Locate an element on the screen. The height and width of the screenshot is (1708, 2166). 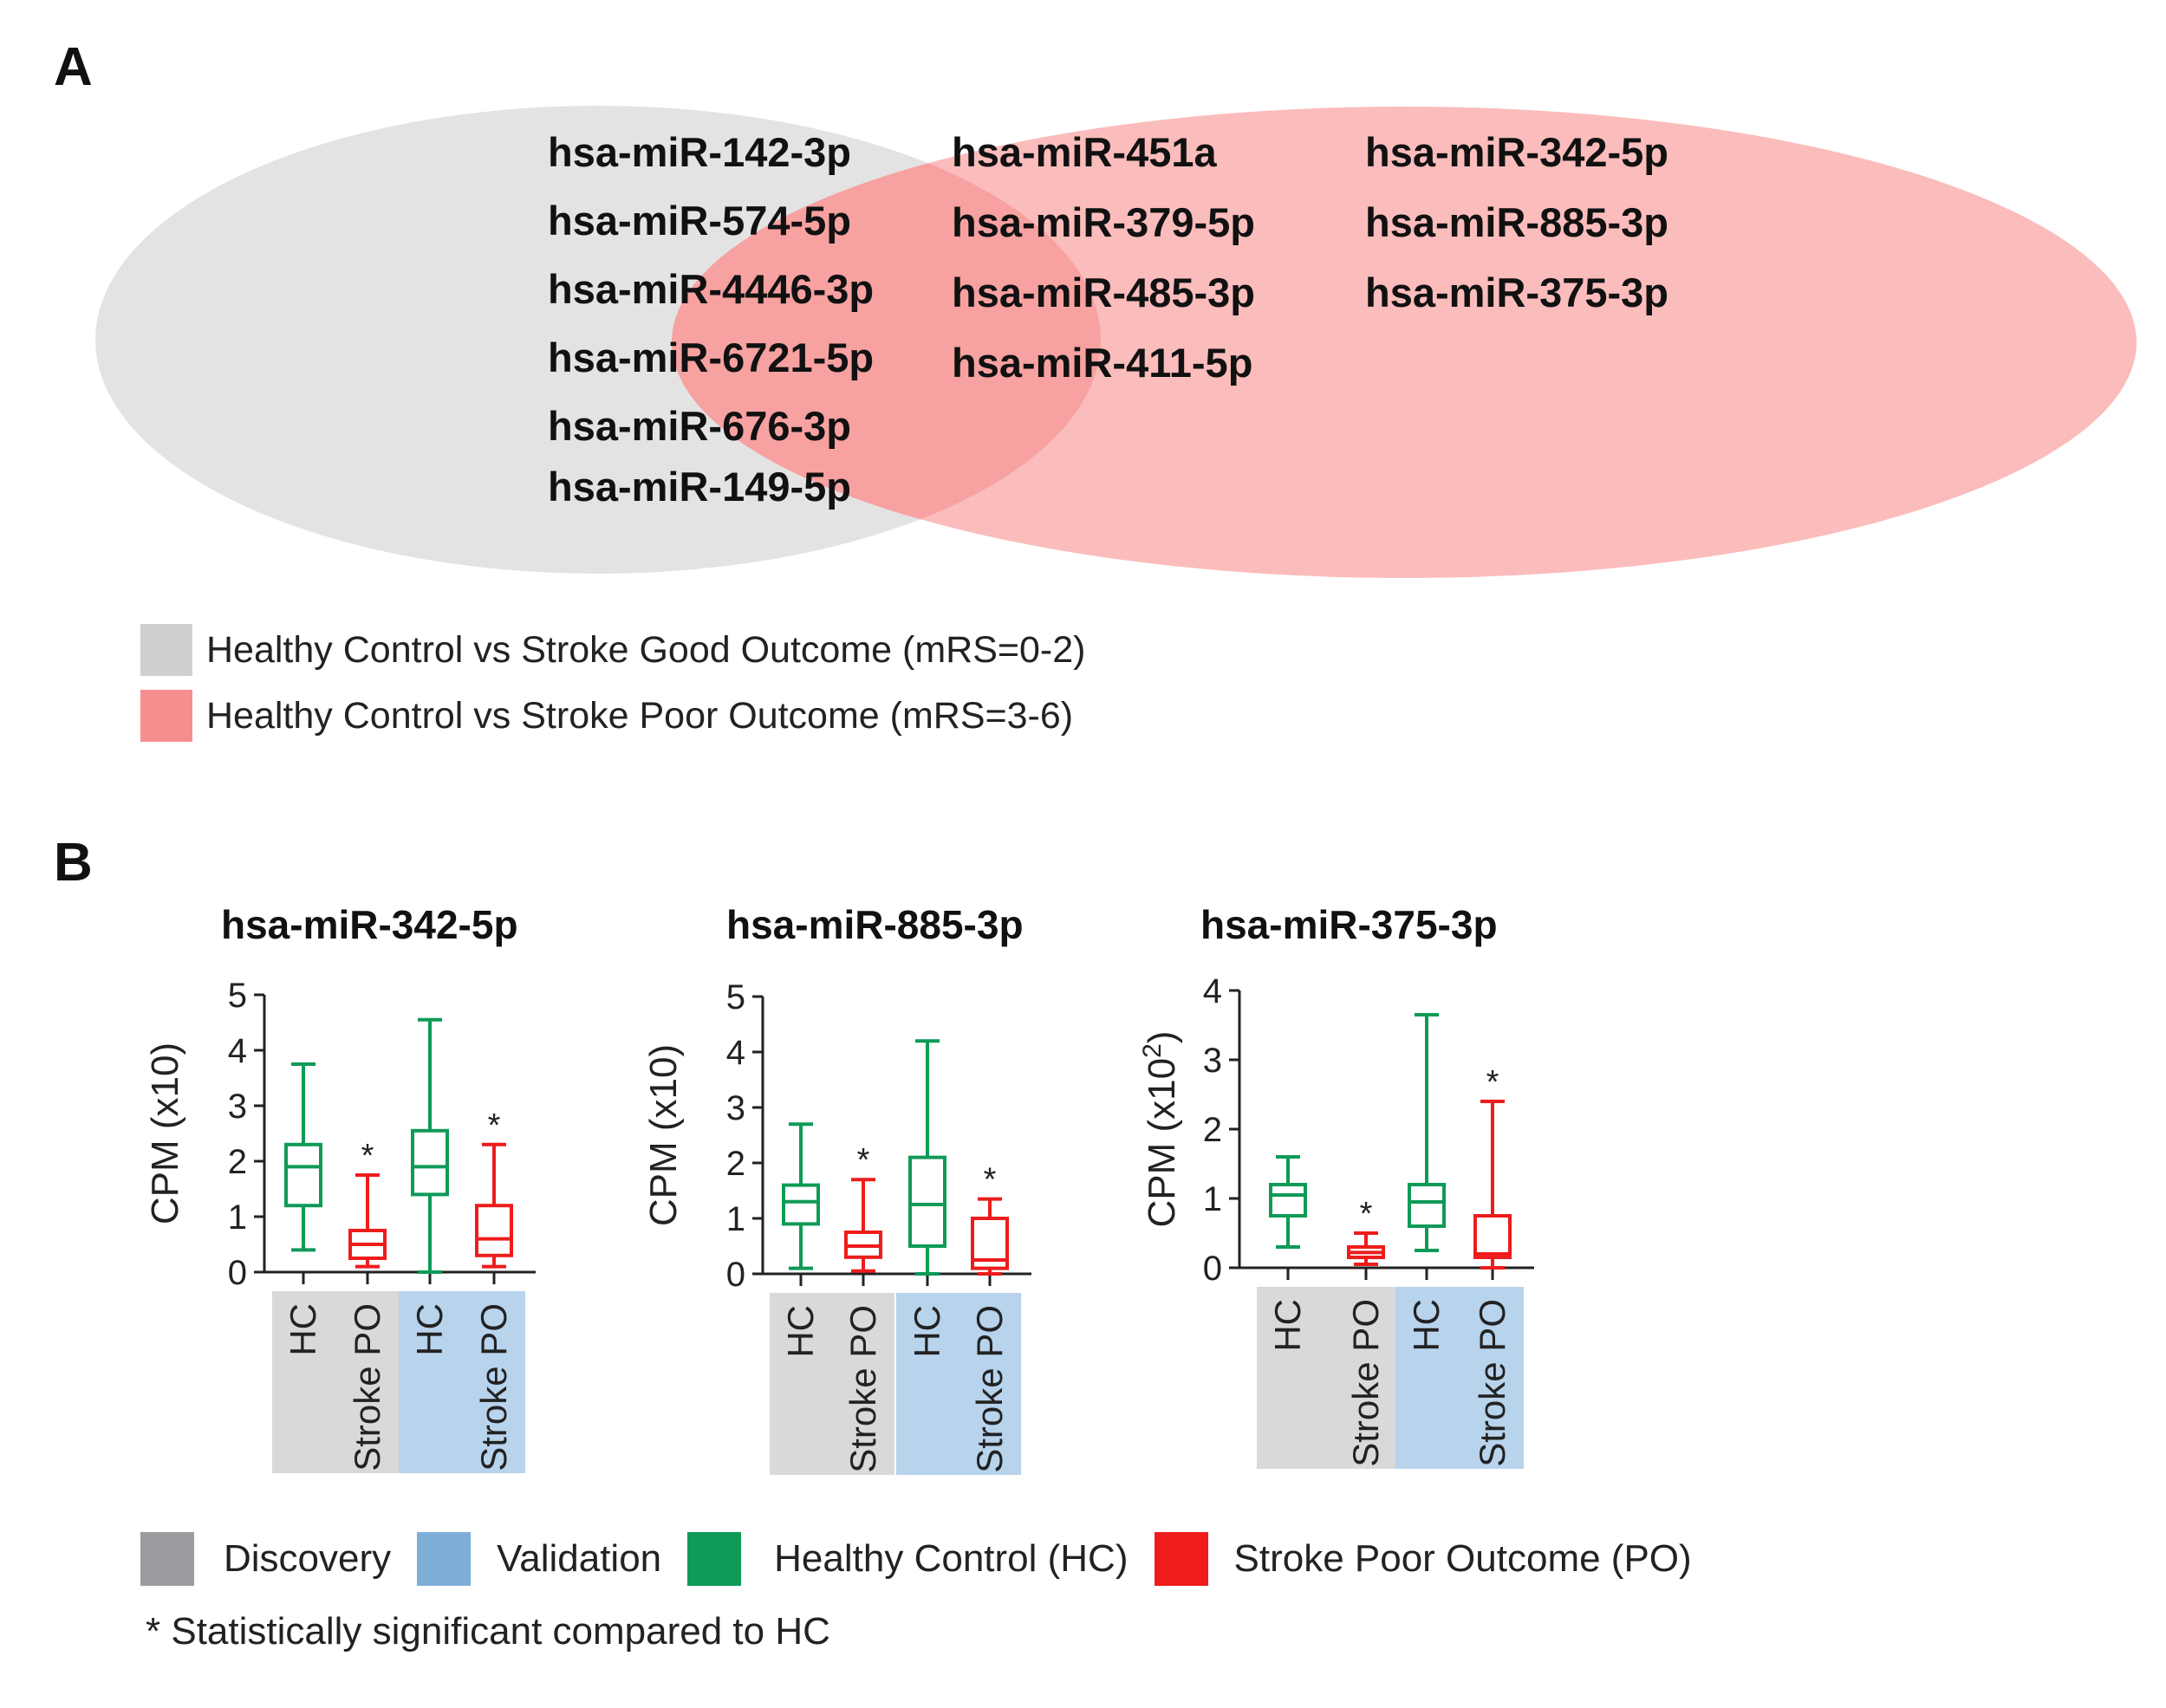
legend-swatch-stroke-po is located at coordinates (1181, 1559).